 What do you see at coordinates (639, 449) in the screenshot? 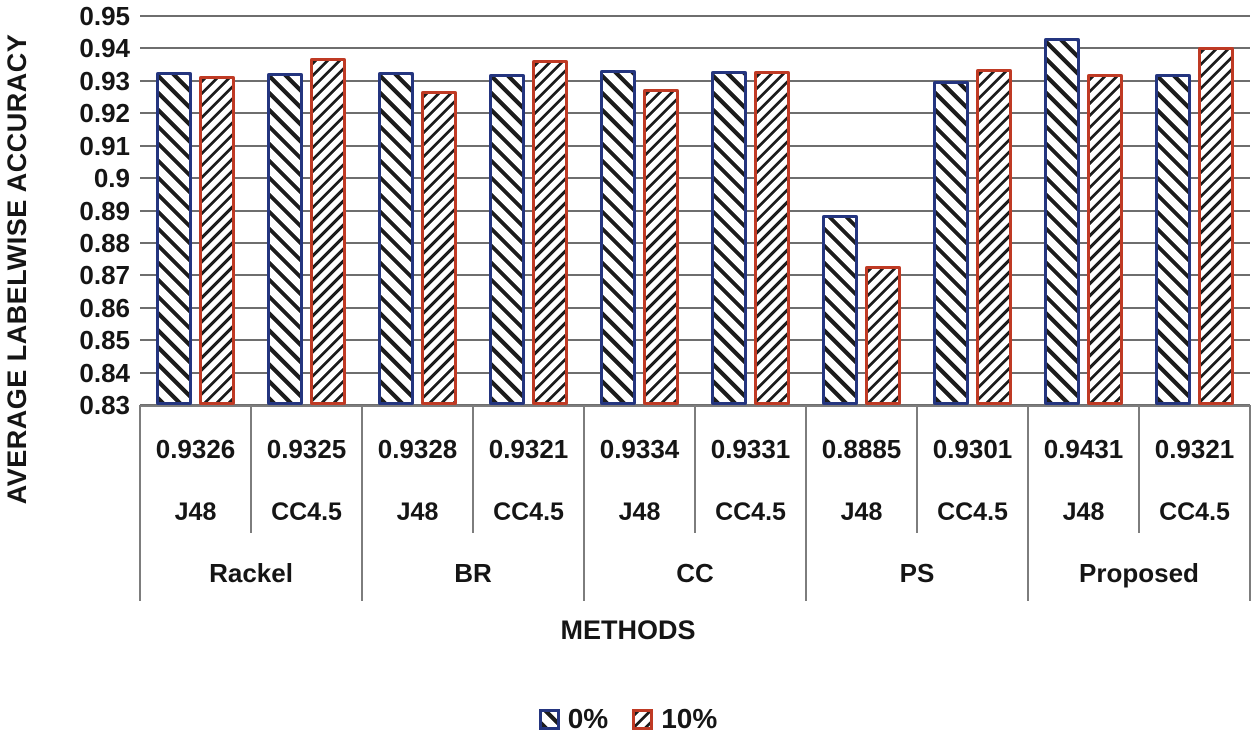
I see `table-cell-value-cc-j48: 0.9334` at bounding box center [639, 449].